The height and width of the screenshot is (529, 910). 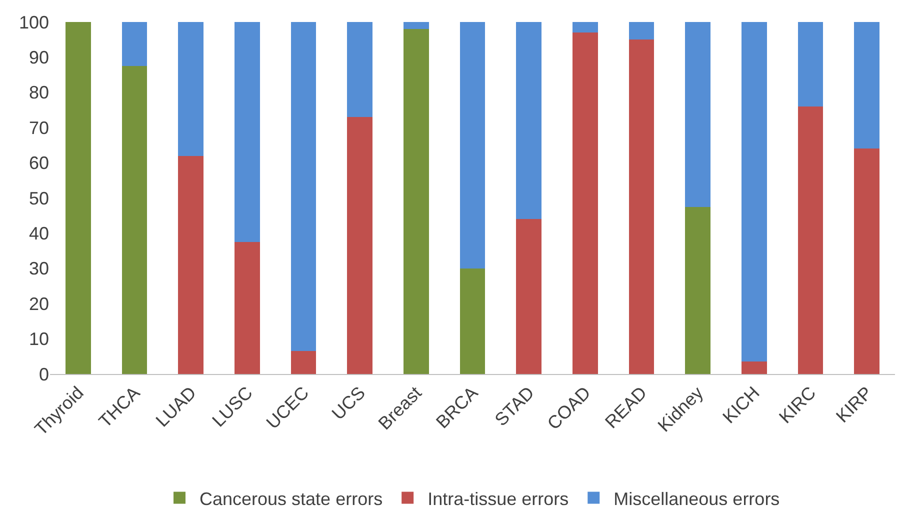 I want to click on y-tick-label: 20, so click(x=38, y=304).